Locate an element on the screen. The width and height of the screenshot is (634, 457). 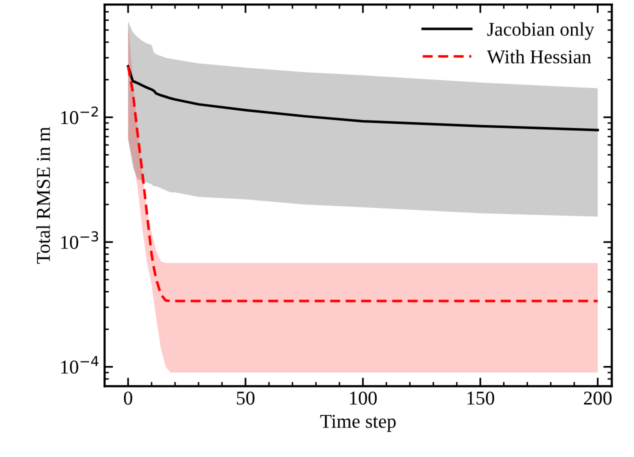
y-tick-label: 10$^{−4}$ is located at coordinates (79, 365).